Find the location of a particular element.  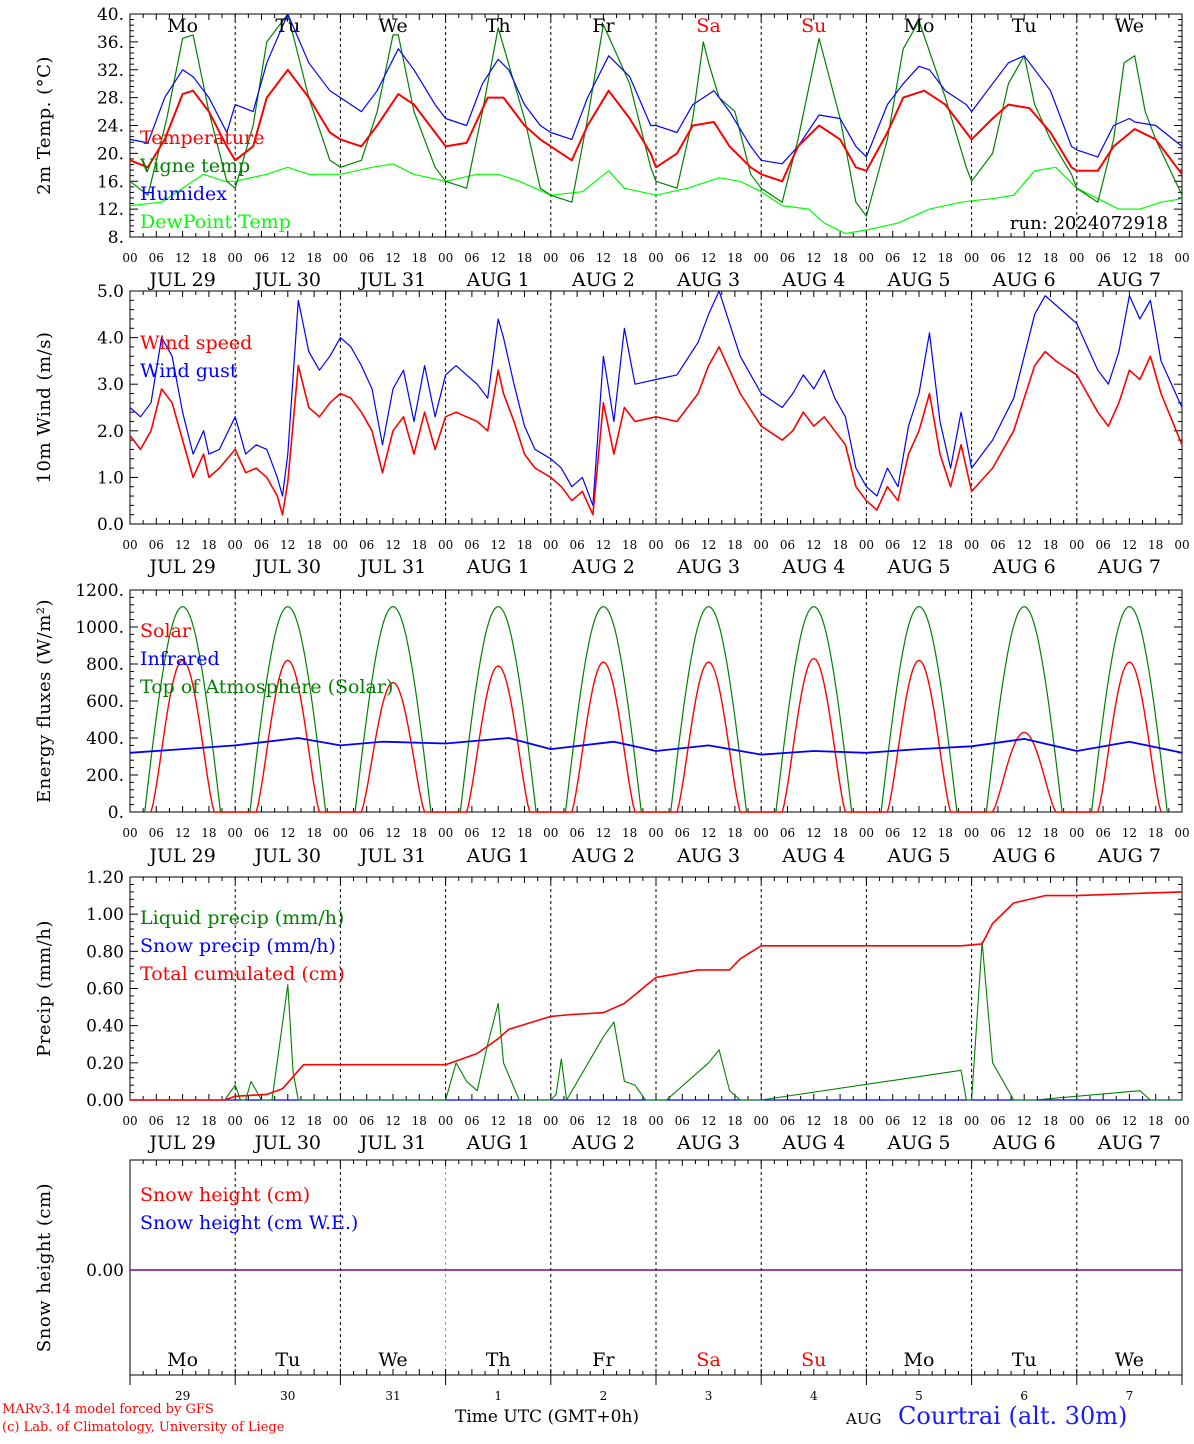

panel-0-y-tick-label: 40. is located at coordinates (110, 15).